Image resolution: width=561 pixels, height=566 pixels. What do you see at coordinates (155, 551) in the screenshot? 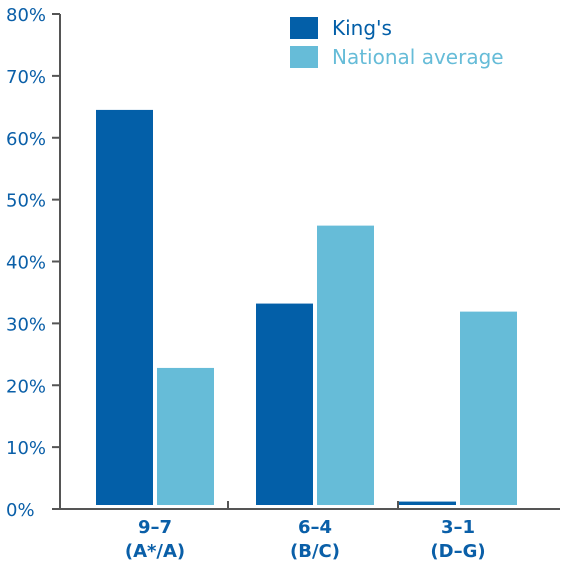
I see `category-label: (A*/A)` at bounding box center [155, 551].